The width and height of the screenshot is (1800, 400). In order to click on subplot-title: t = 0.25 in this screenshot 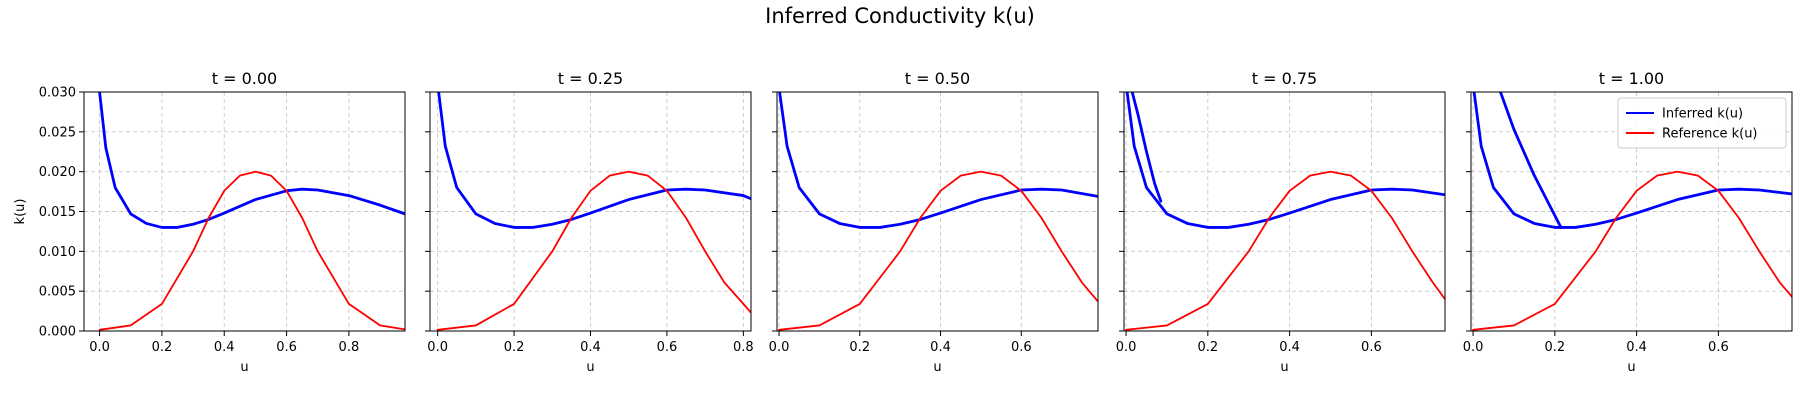, I will do `click(590, 78)`.